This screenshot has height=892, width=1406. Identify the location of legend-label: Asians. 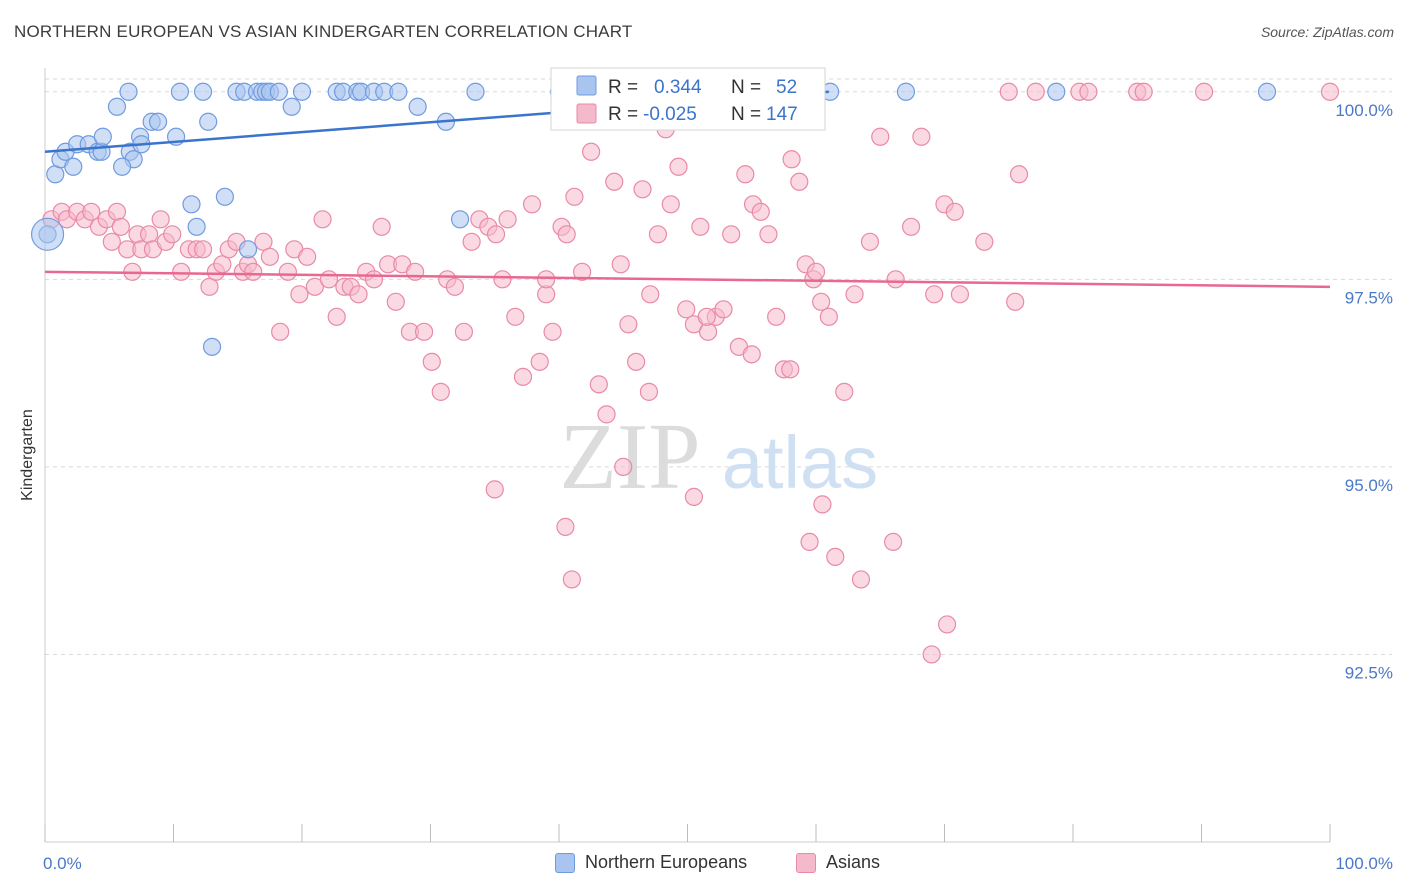
(853, 862).